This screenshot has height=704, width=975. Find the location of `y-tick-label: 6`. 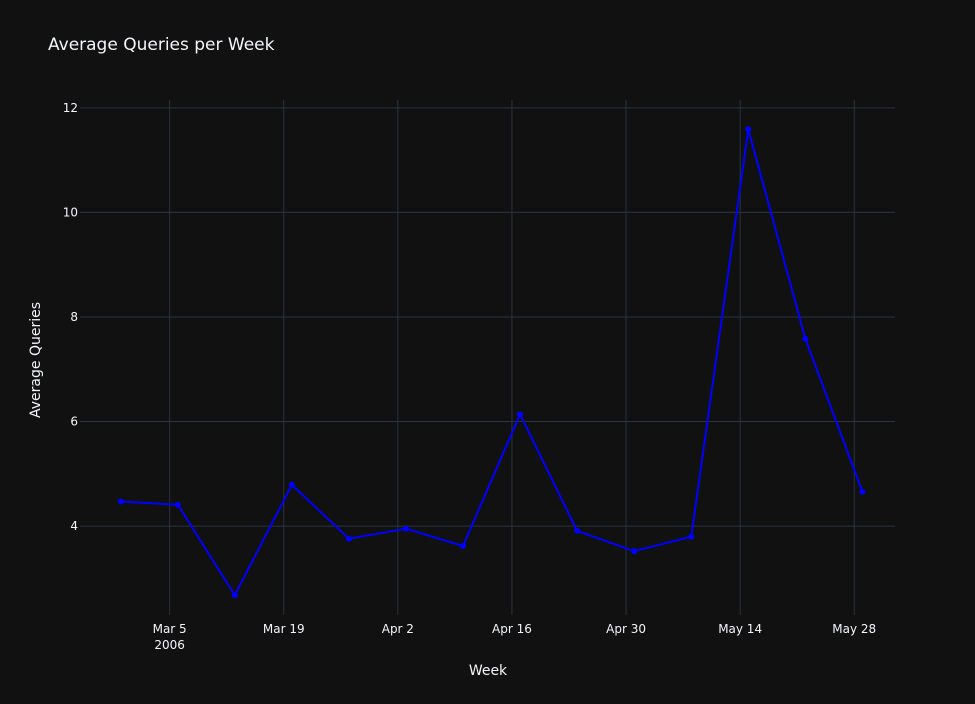

y-tick-label: 6 is located at coordinates (74, 422).